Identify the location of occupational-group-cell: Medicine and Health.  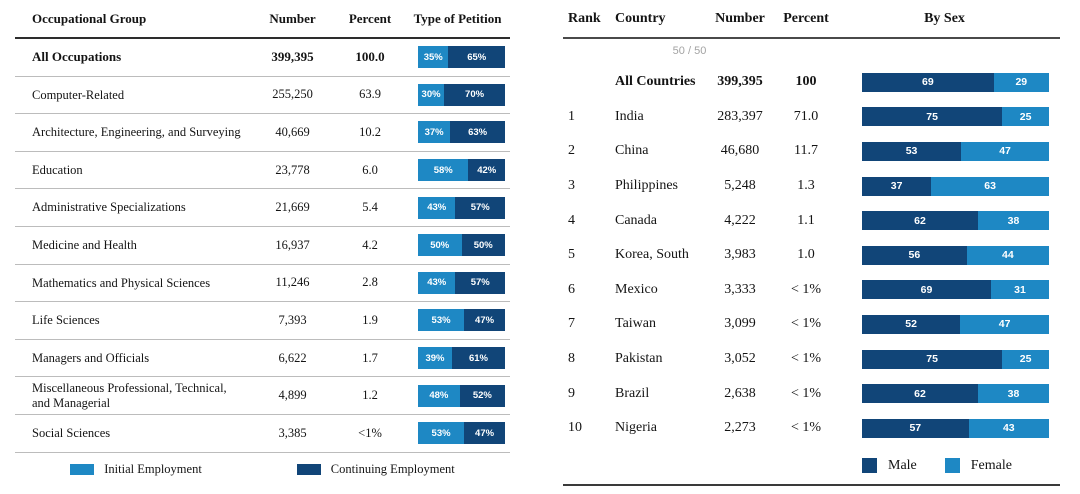
(84, 245).